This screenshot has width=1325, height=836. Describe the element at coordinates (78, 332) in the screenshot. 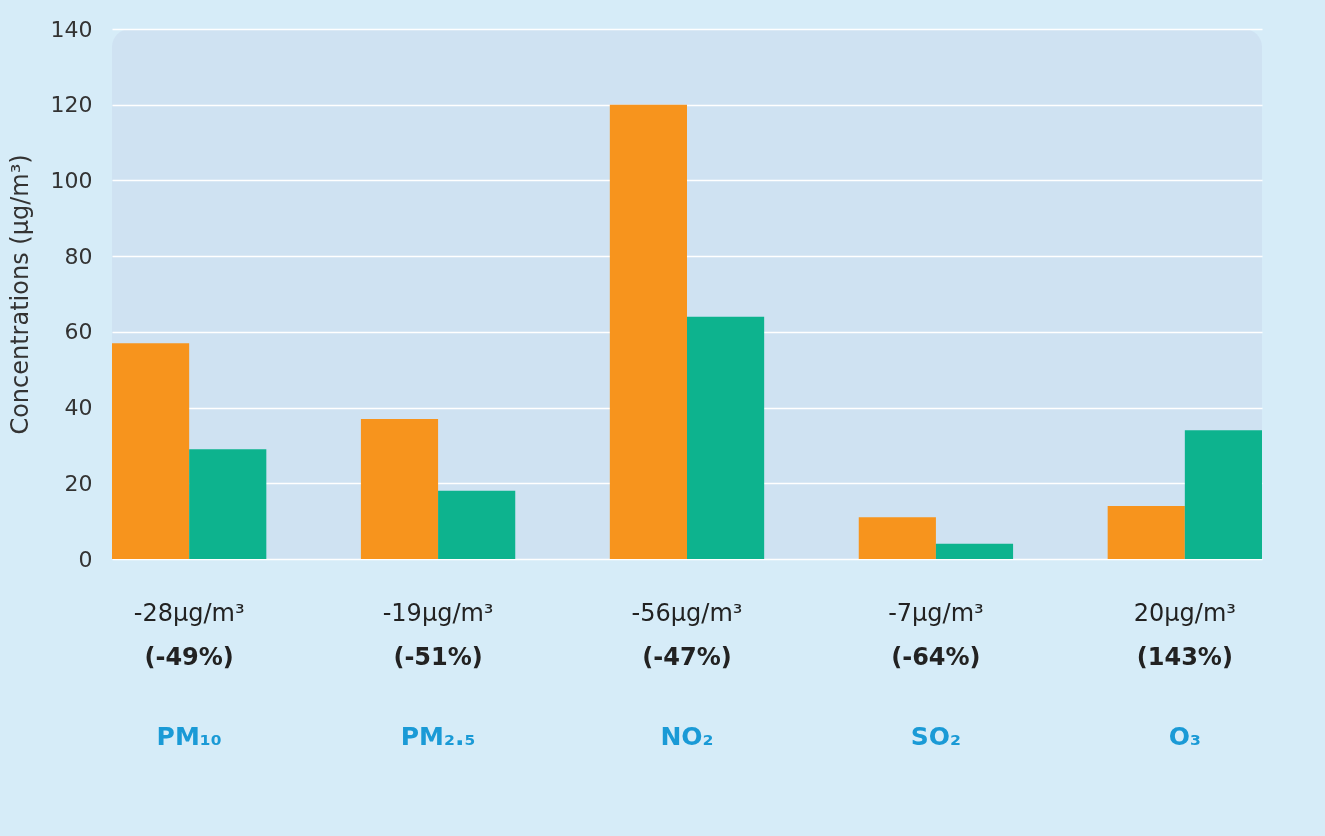

I see `y-tick-label: 60` at that location.